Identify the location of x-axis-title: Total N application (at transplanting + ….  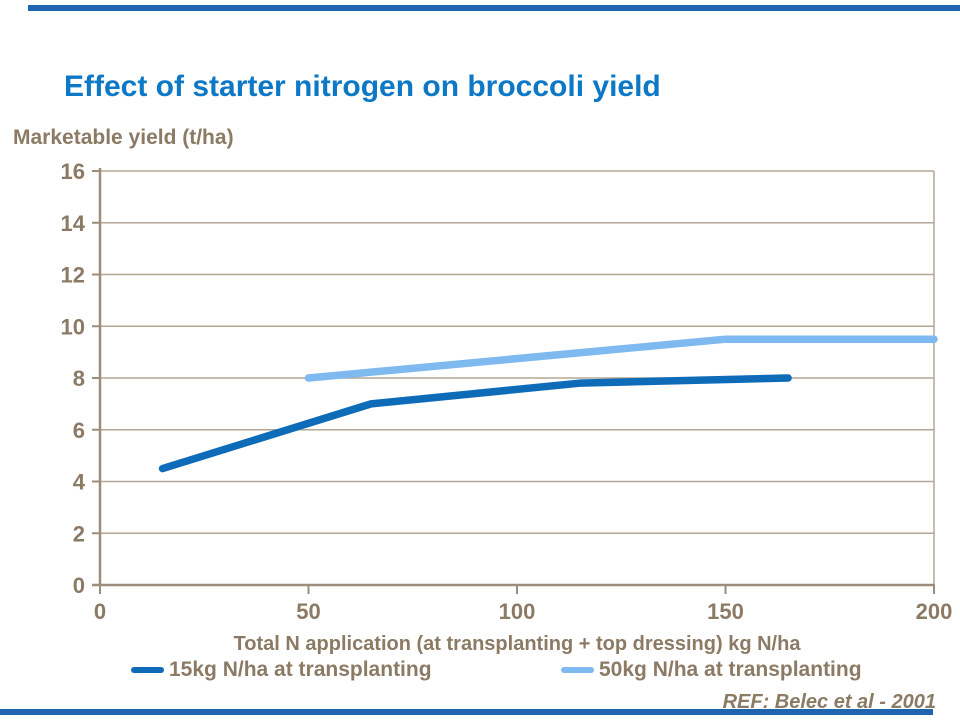
(517, 644).